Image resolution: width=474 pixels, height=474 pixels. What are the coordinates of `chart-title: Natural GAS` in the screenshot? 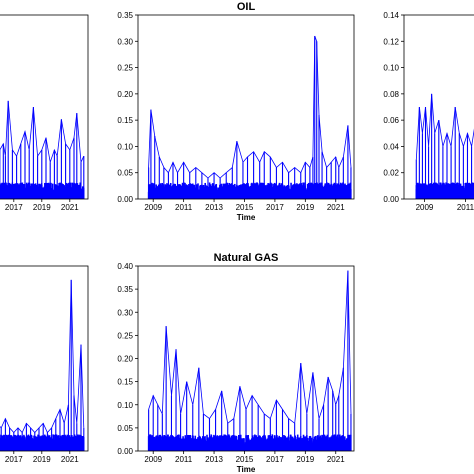 It's located at (246, 258).